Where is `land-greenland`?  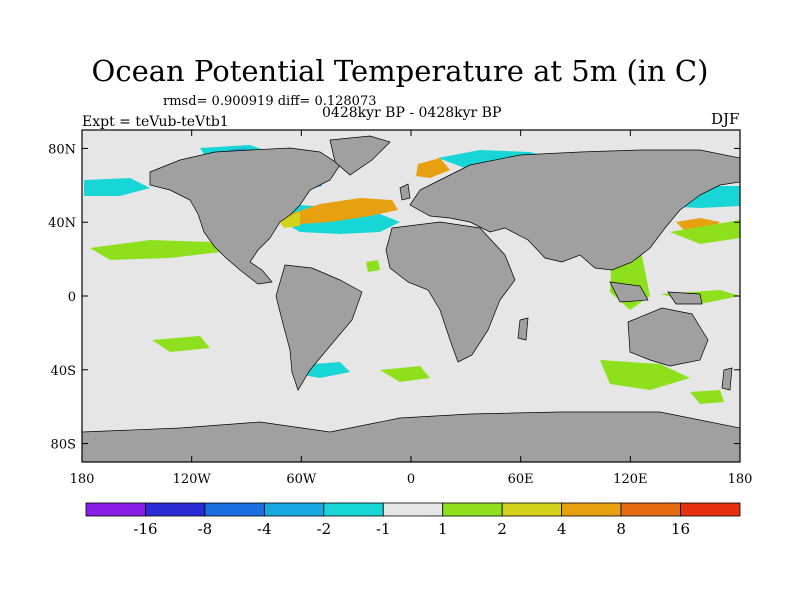 land-greenland is located at coordinates (360, 155).